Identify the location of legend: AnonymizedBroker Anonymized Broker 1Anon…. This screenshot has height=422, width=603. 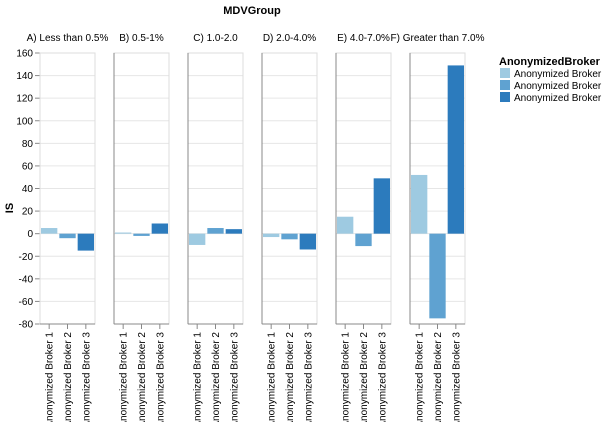
(551, 80).